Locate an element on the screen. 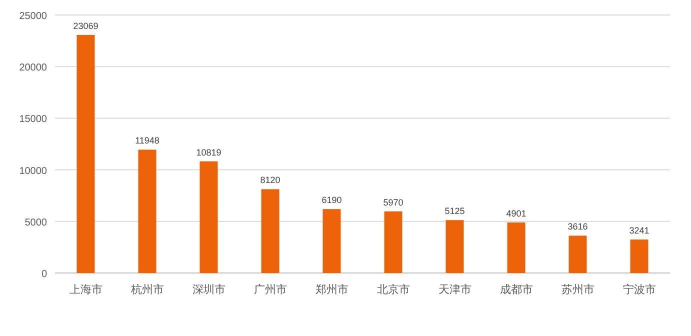  y-tick-label: 25000 is located at coordinates (33, 16).